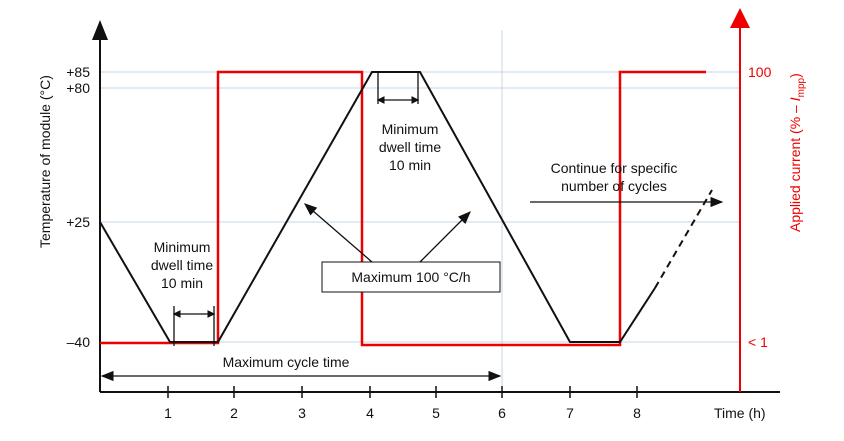 The width and height of the screenshot is (844, 441). I want to click on y-tick-label: –40, so click(79, 342).